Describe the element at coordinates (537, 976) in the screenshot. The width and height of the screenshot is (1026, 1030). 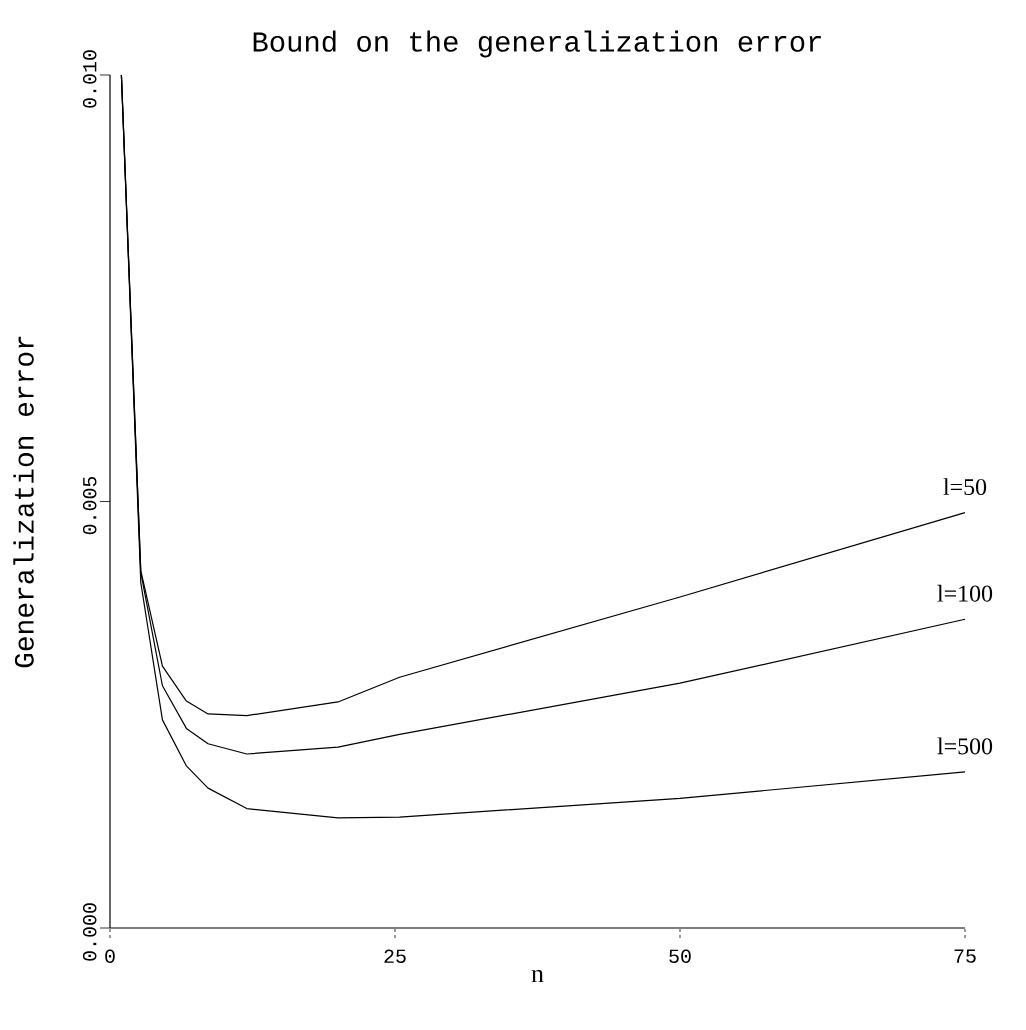
I see `x-axis-title: n` at that location.